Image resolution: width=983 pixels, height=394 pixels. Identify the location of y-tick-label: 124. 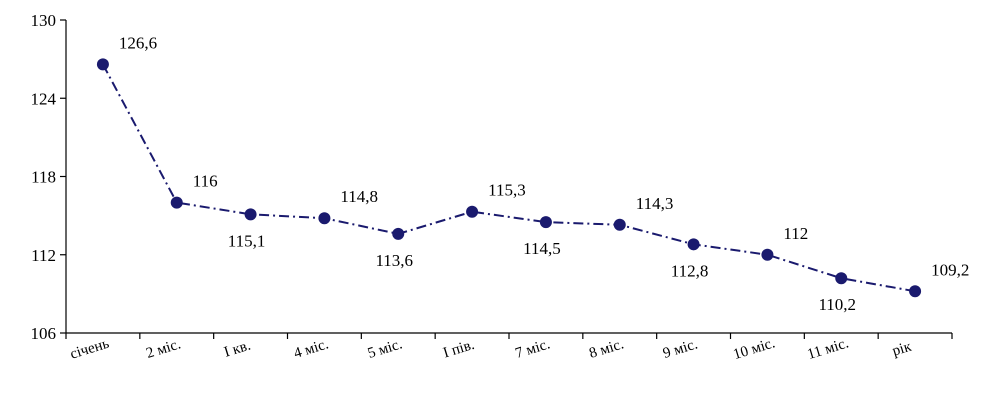
(44, 98).